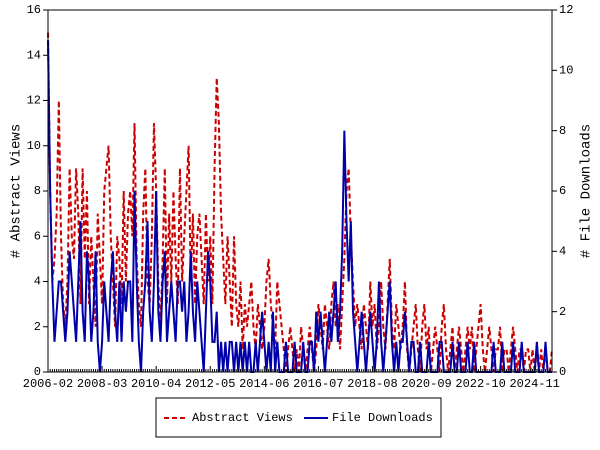 This screenshot has width=600, height=450. I want to click on y2-axis-label: # File Downloads, so click(587, 191).